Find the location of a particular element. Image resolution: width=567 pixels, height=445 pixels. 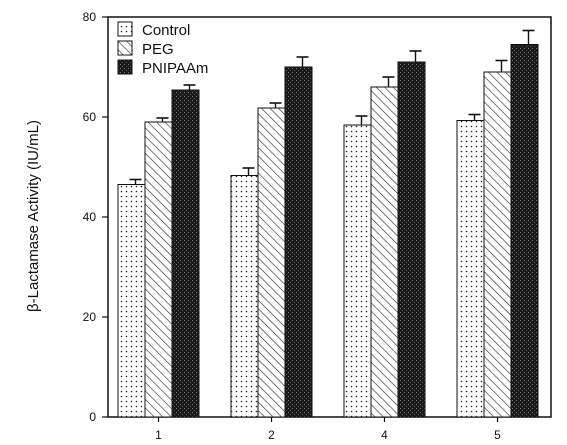

legend-swatch-pnipaam is located at coordinates (125, 67).